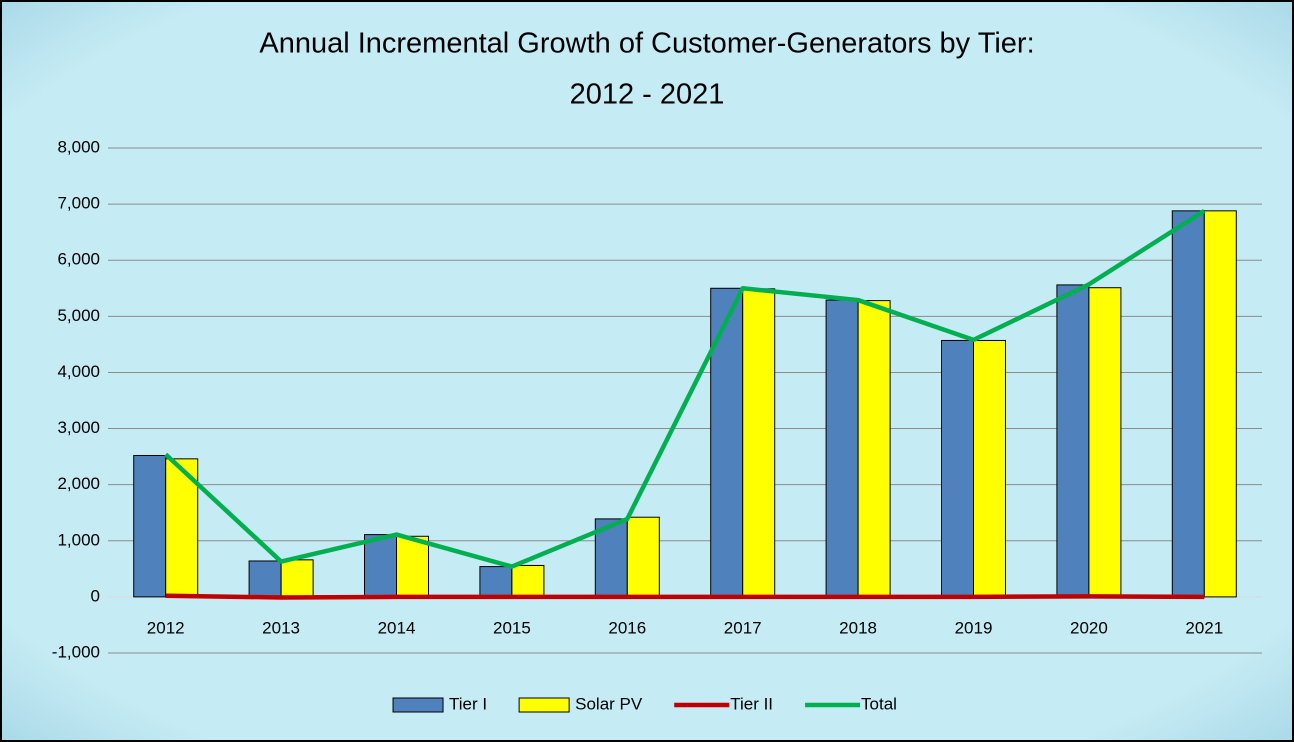  What do you see at coordinates (78, 259) in the screenshot?
I see `y-tick-label: 6,000` at bounding box center [78, 259].